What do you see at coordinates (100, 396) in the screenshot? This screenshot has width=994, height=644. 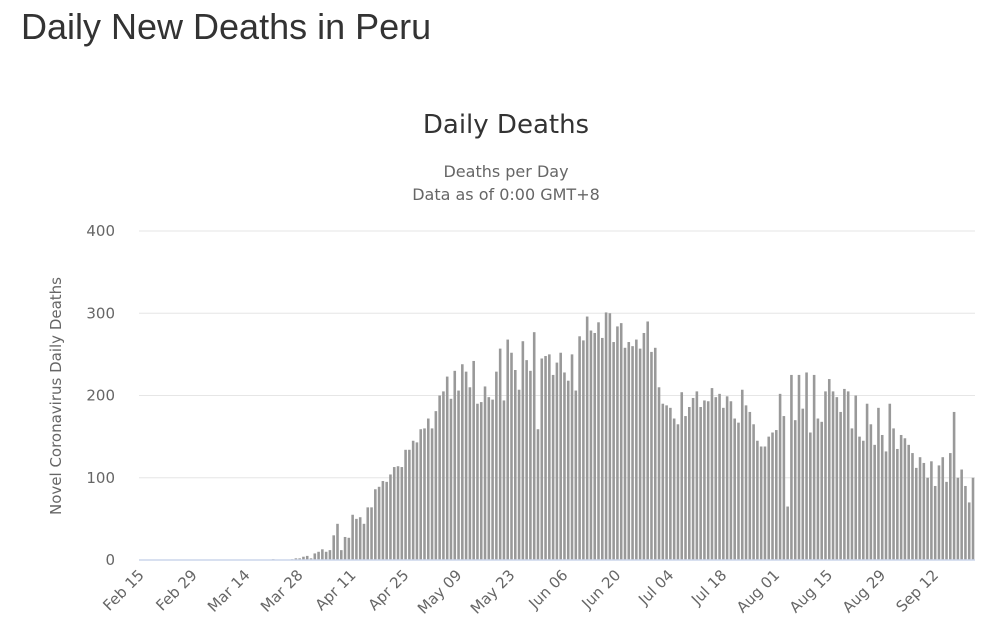 I see `y-tick-label: 200` at bounding box center [100, 396].